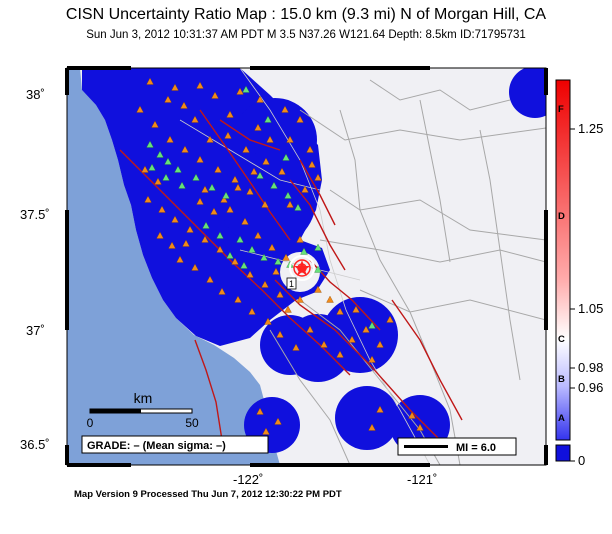 Image resolution: width=612 pixels, height=534 pixels. I want to click on mi-legend-text: MI = 6.0, so click(476, 448).